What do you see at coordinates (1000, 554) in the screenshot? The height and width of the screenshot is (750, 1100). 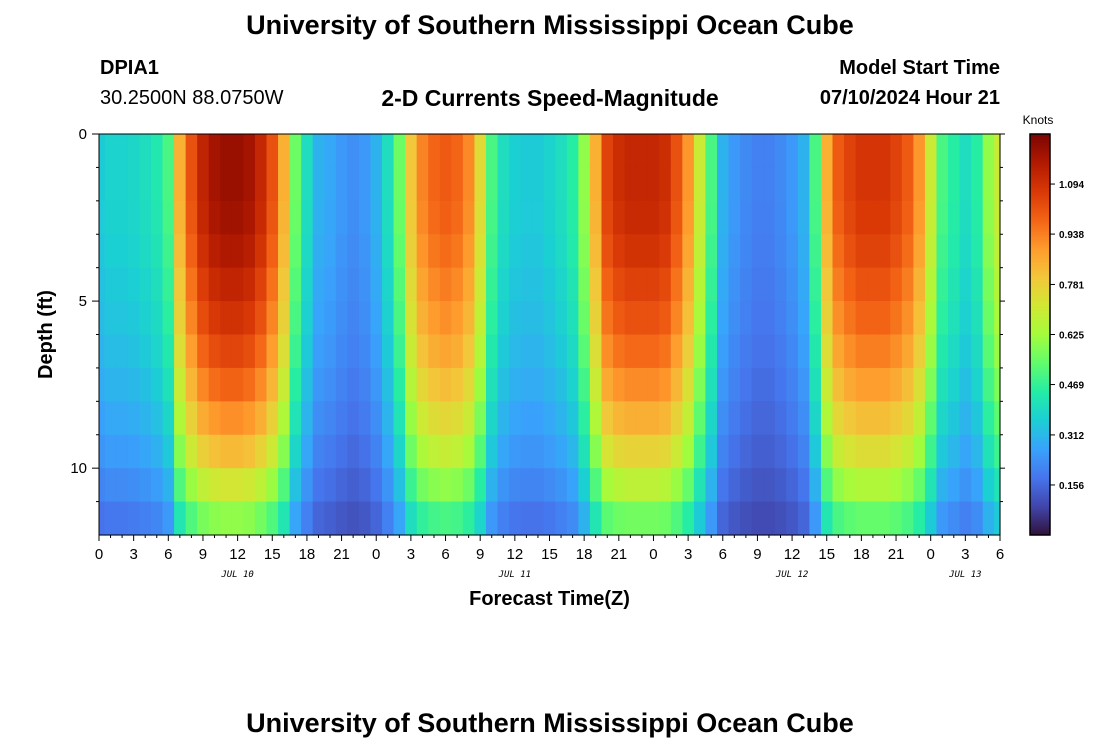 I see `x-tick-label: 6` at bounding box center [1000, 554].